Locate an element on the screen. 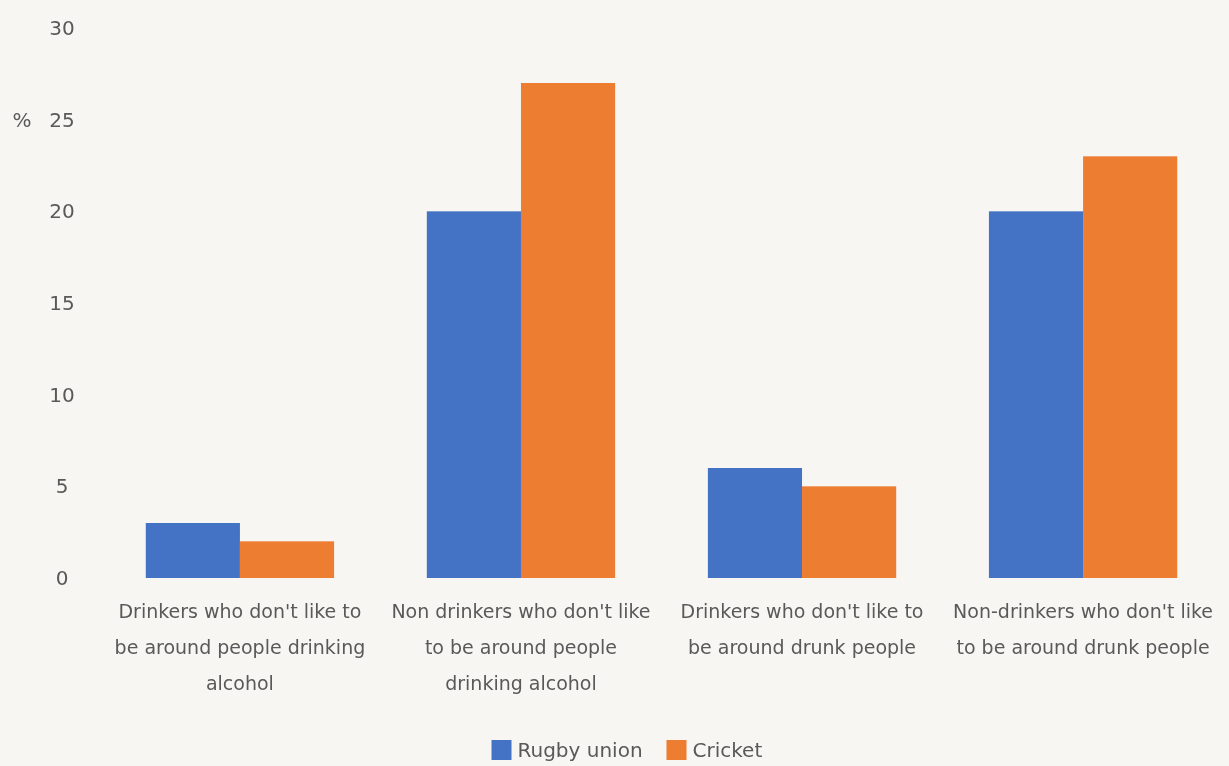 The width and height of the screenshot is (1229, 766). y-axis-title: % is located at coordinates (22, 119).